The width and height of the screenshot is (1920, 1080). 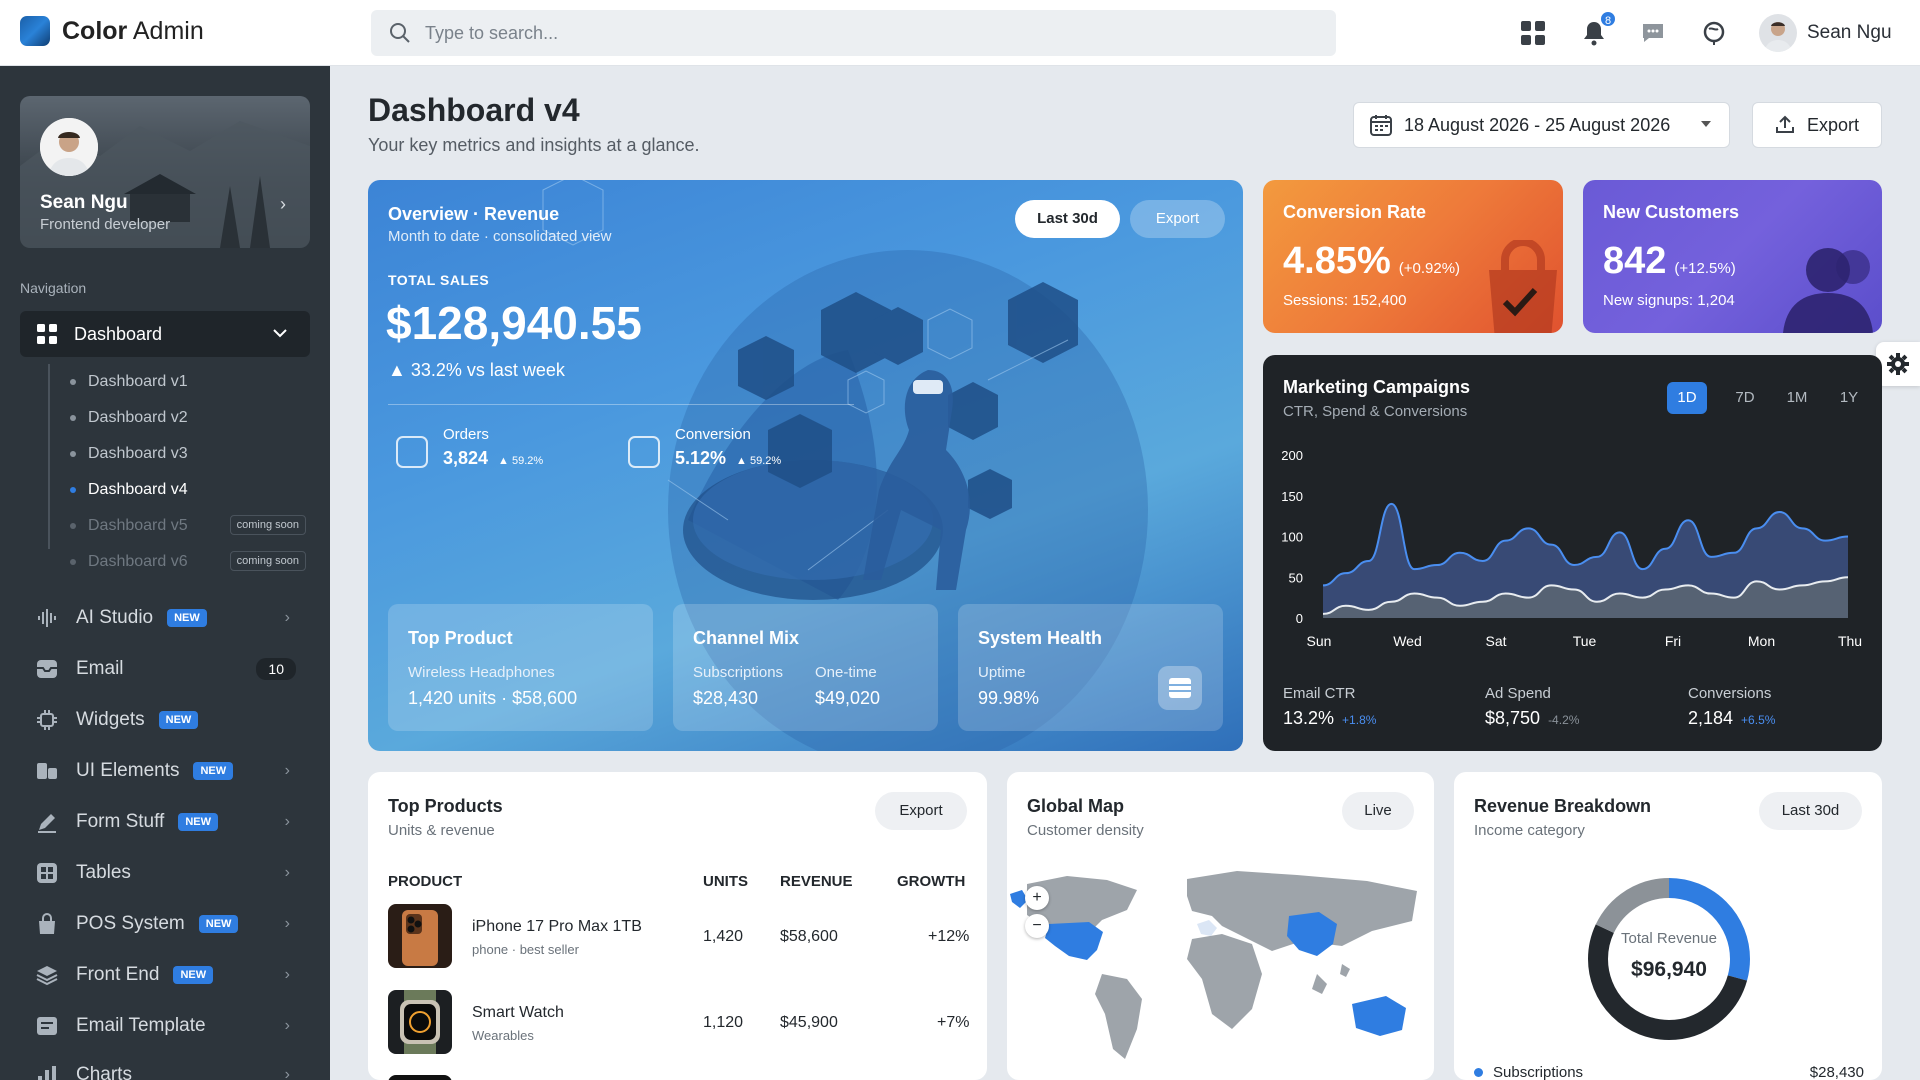 What do you see at coordinates (1706, 124) in the screenshot?
I see `caret-down-icon` at bounding box center [1706, 124].